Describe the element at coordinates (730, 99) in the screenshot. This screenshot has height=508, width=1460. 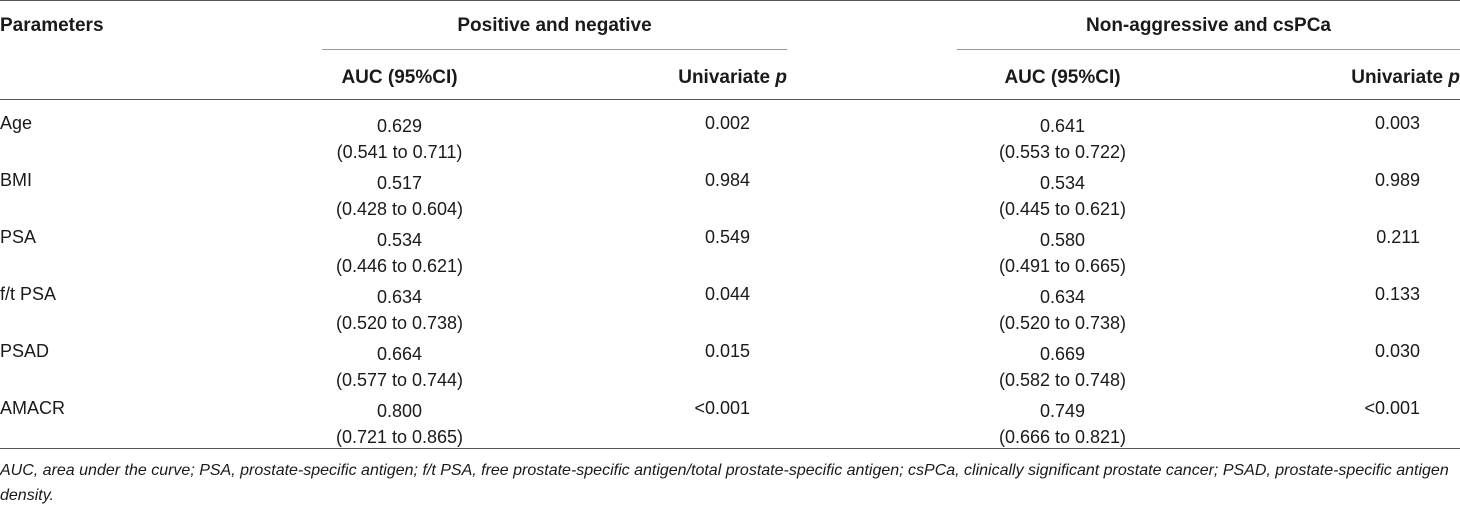
I see `header-bottom-rule` at that location.